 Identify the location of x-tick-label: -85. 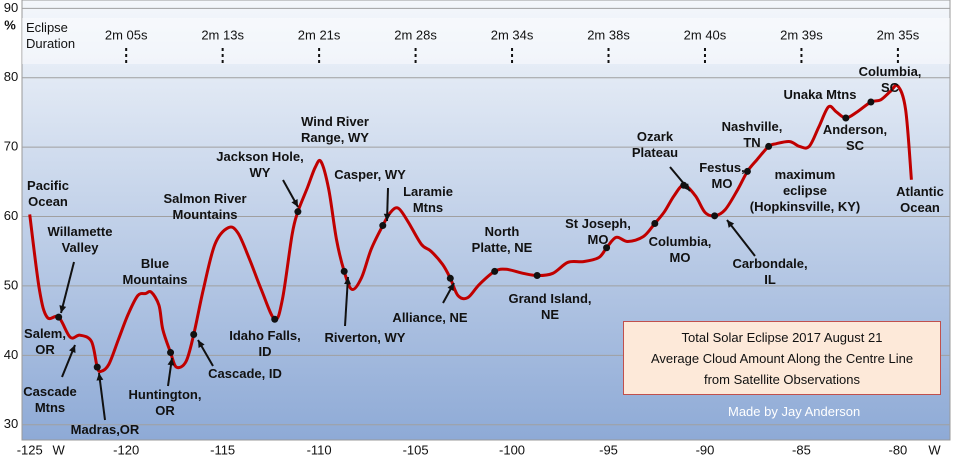
(801, 449).